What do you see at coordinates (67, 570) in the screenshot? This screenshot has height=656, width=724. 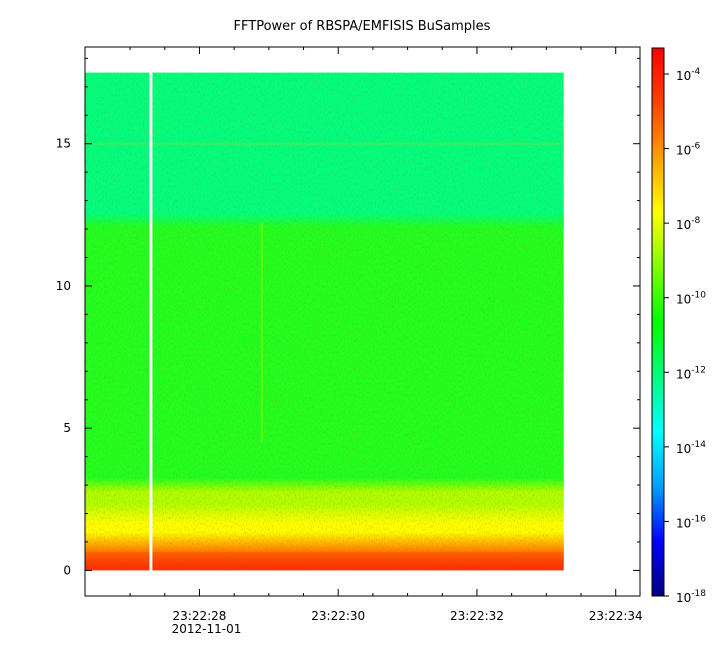 I see `y-tick-label: 0` at bounding box center [67, 570].